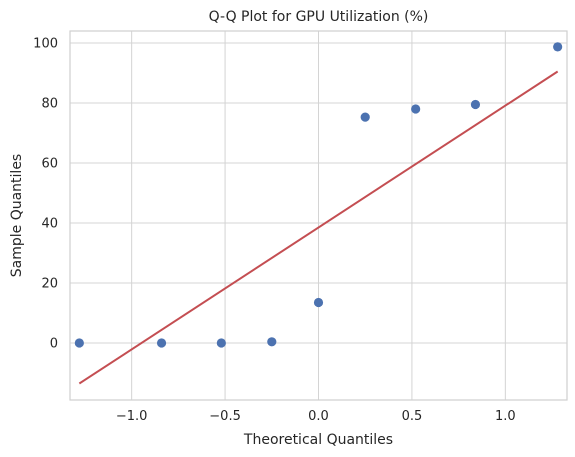  I want to click on y-tick-label: 60, so click(49, 164).